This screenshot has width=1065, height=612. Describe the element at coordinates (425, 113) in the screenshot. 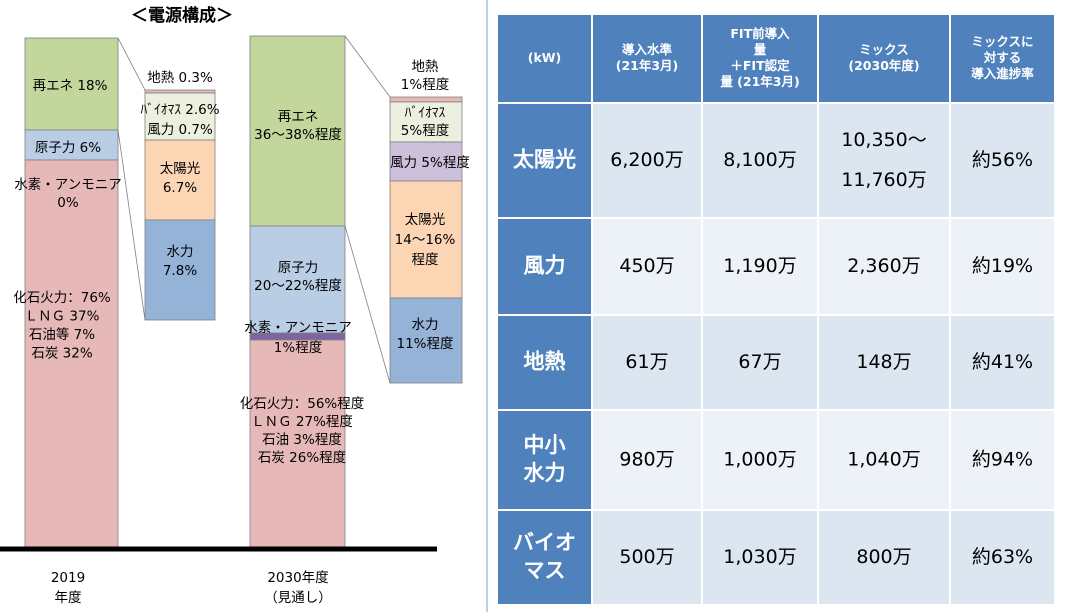

I see `label: ﾊﾞｲｵﾏｽ` at that location.